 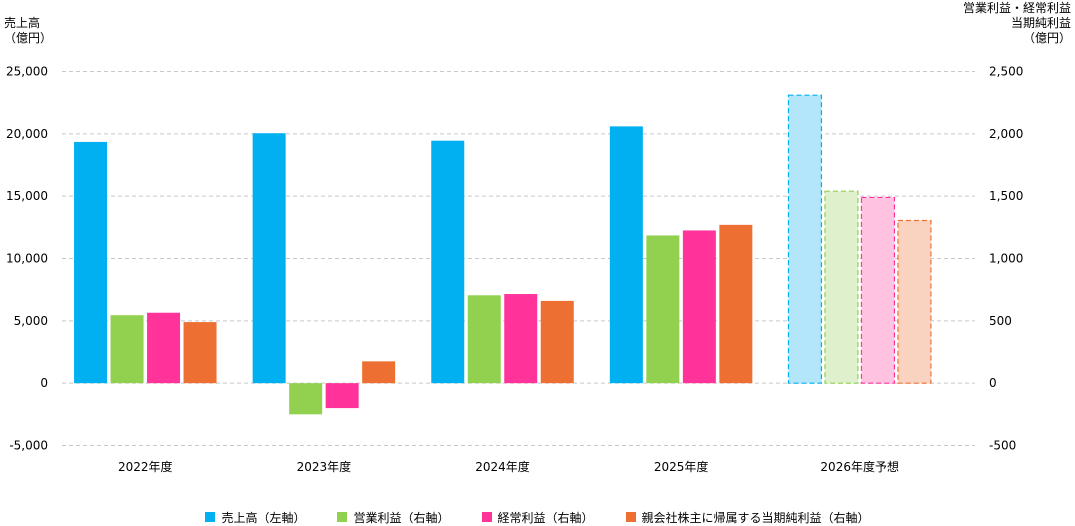 I want to click on left-tick-label: 10,000, so click(x=27, y=259).